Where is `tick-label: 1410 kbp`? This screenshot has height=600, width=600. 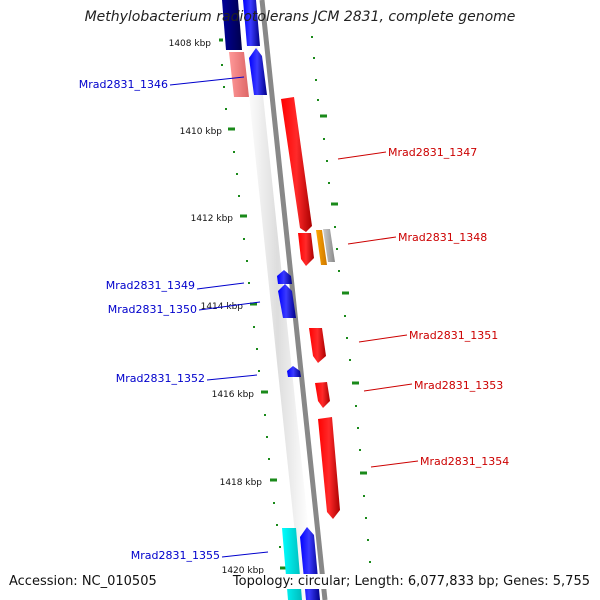 tick-label: 1410 kbp is located at coordinates (201, 132).